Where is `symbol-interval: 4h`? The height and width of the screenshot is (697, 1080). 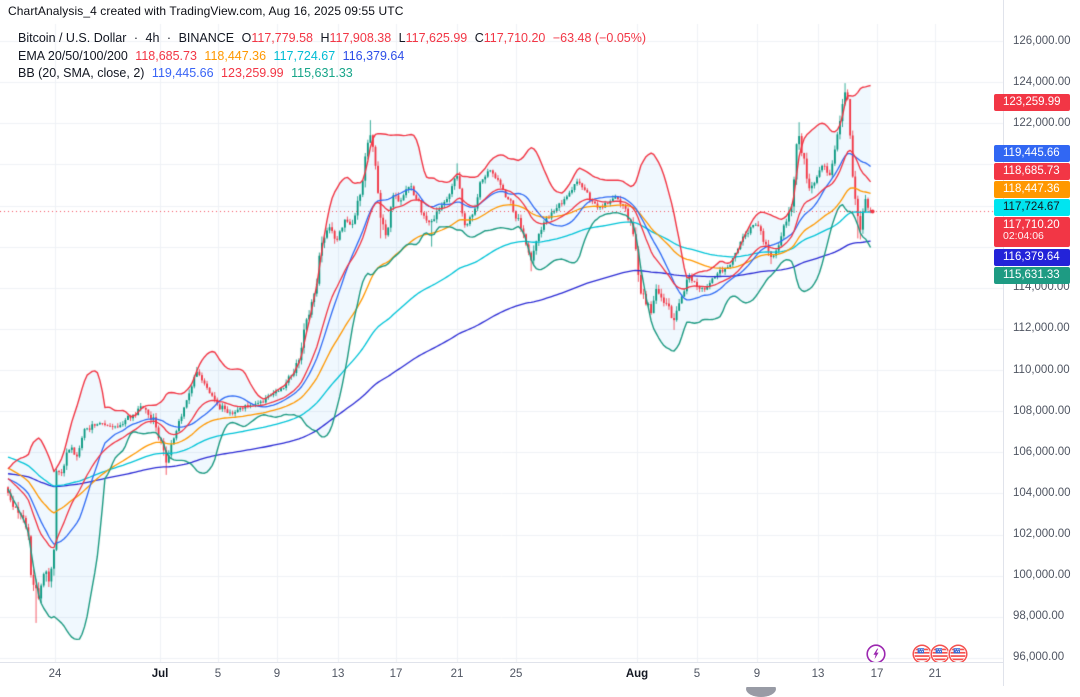 symbol-interval: 4h is located at coordinates (152, 38).